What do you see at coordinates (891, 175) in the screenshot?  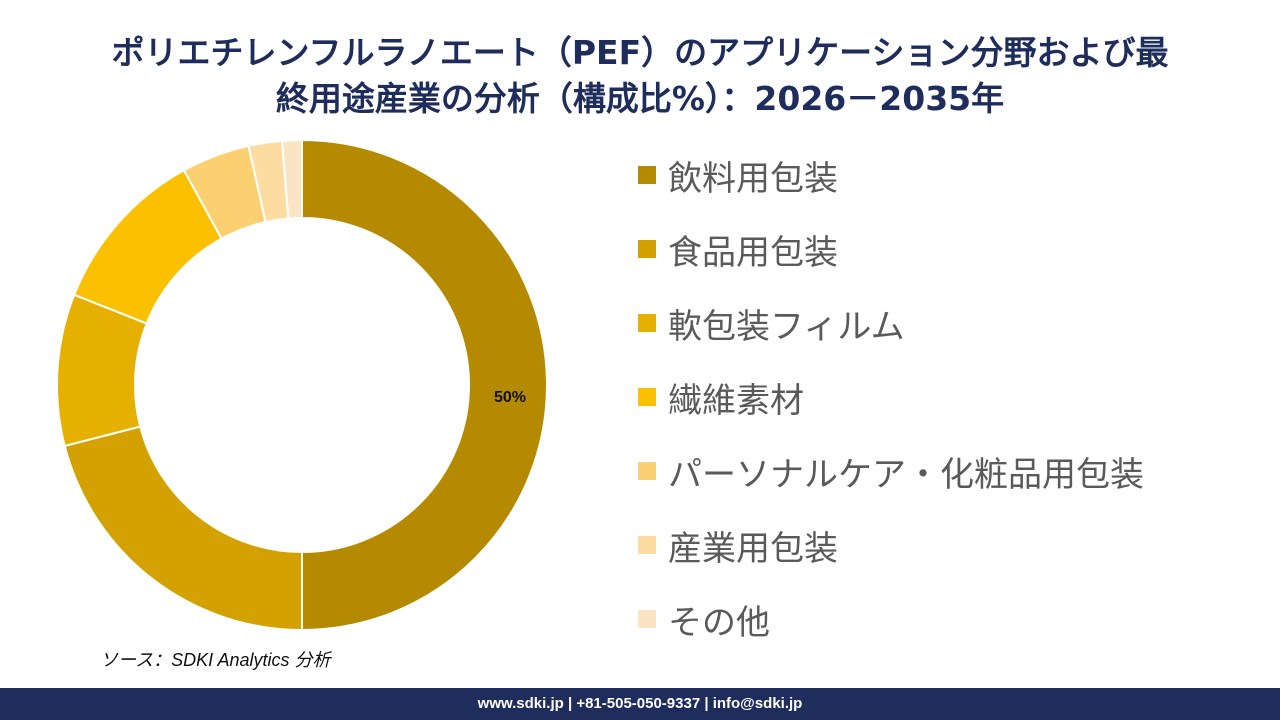 I see `legend-item: 飲料用包装` at bounding box center [891, 175].